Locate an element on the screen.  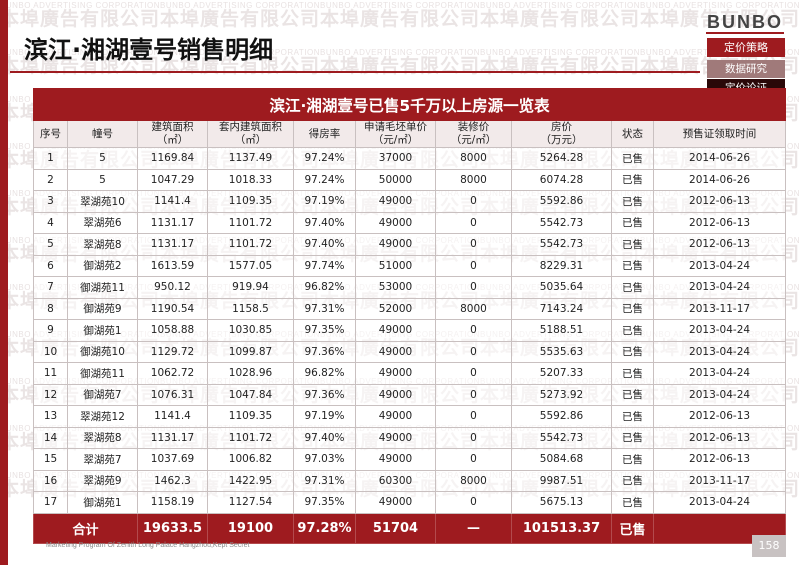
column-header-line: （元/㎡） is located at coordinates (395, 140).